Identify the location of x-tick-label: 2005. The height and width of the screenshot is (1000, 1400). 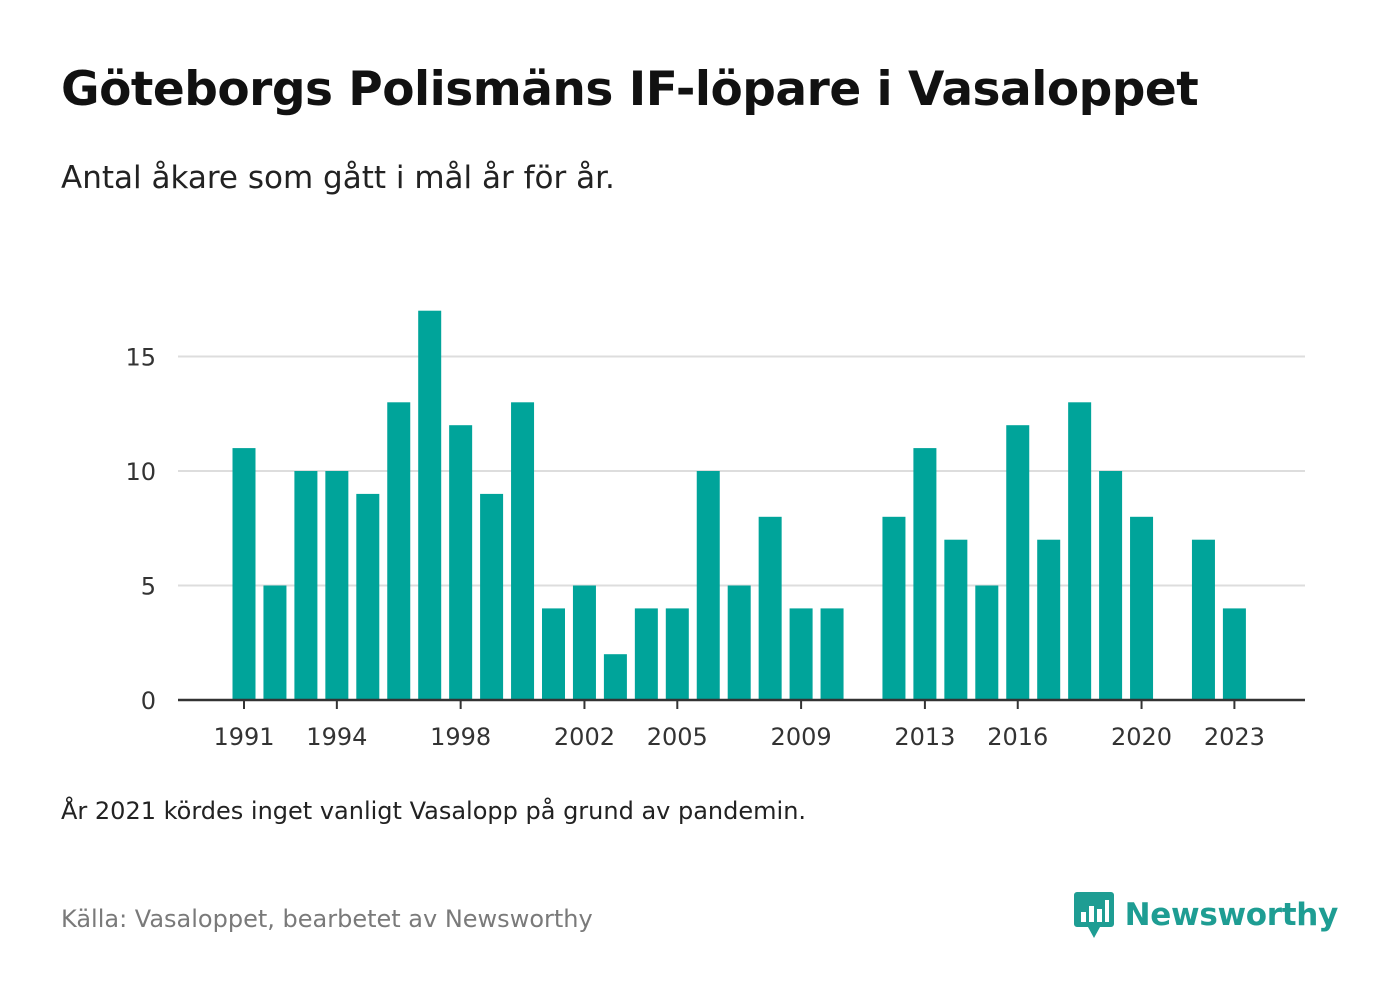
(677, 737).